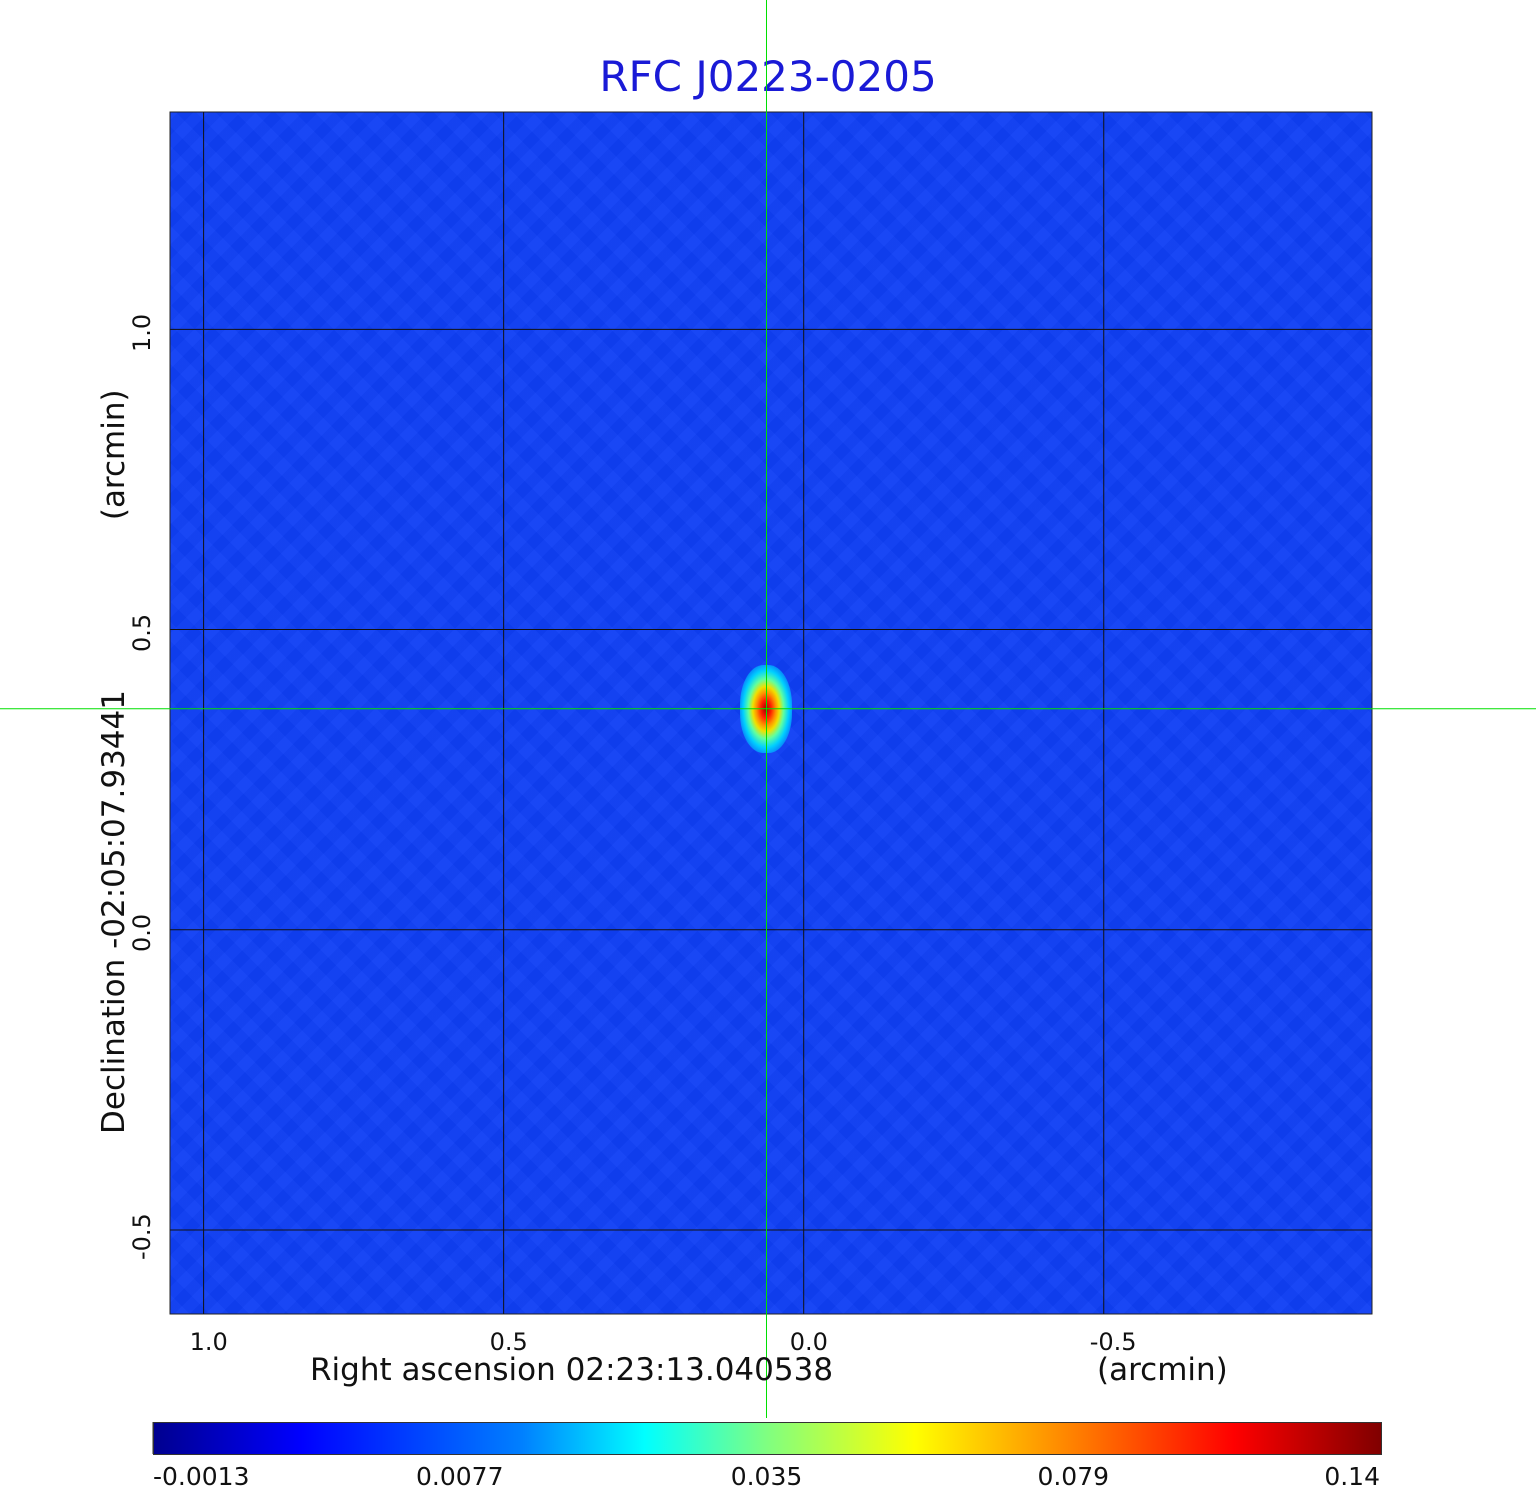  I want to click on y-tick-label: 0.5, so click(142, 633).